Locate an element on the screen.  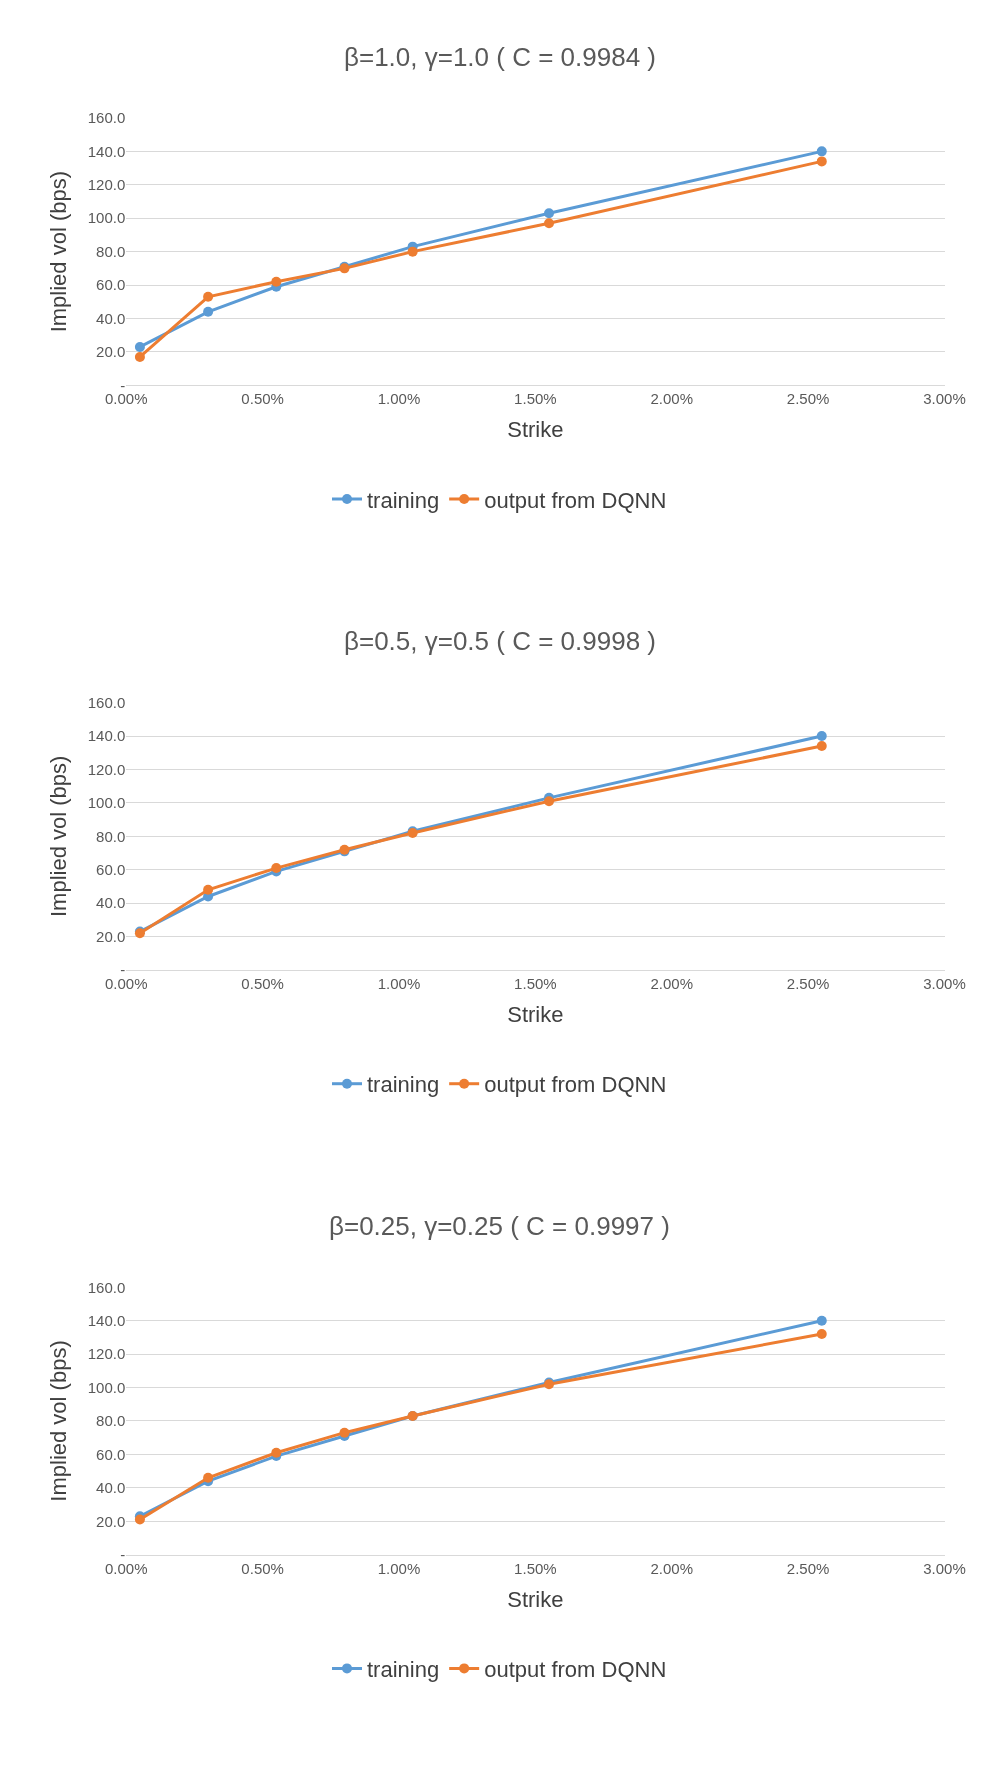
chart-title: β=0.25, γ=0.25 ( C = 0.9997 ) is located at coordinates (499, 1226).